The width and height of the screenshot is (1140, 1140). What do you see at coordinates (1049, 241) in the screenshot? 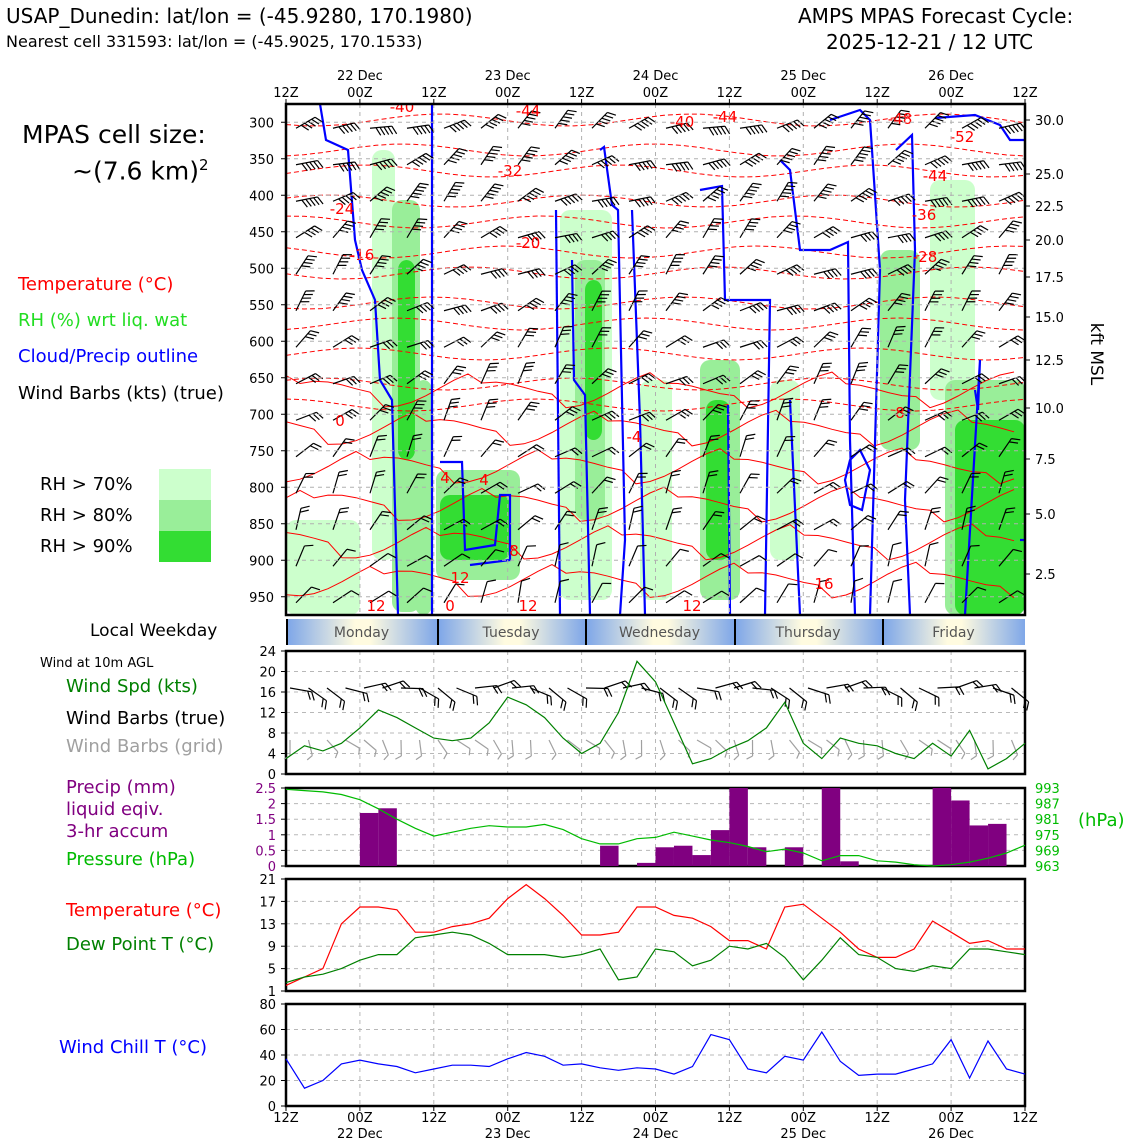
I see `kft-tick-label: 20.0` at bounding box center [1049, 241].